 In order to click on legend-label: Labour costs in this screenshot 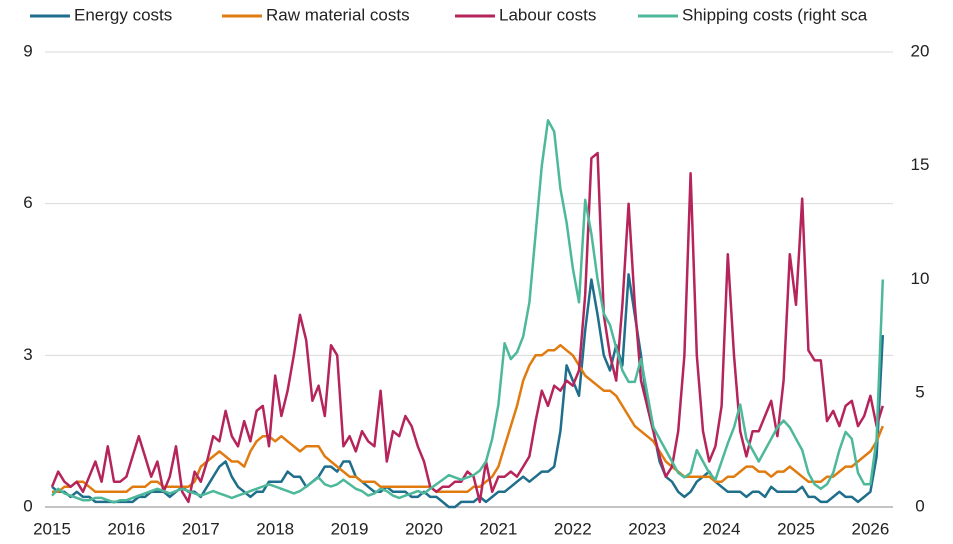, I will do `click(547, 14)`.